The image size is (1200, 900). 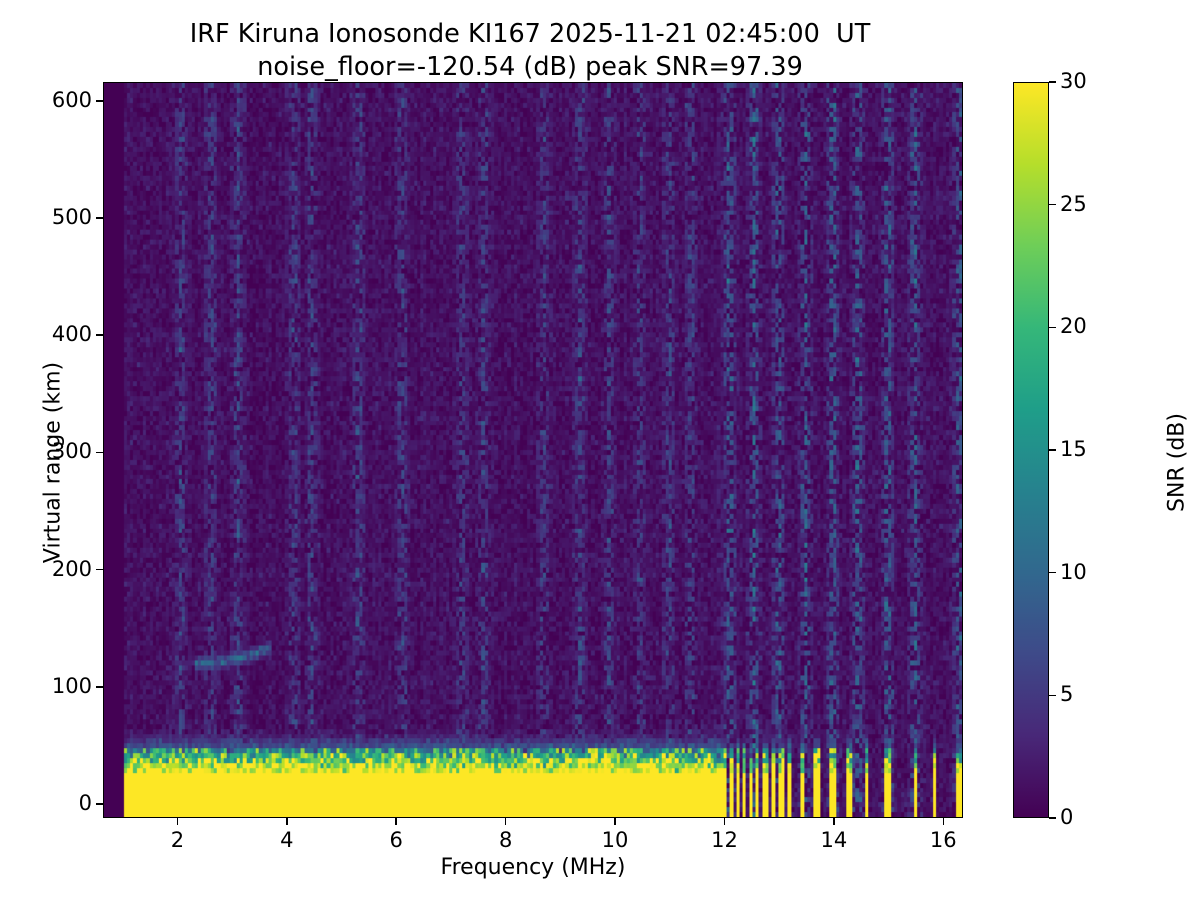 What do you see at coordinates (834, 840) in the screenshot?
I see `x-tick-label: 14` at bounding box center [834, 840].